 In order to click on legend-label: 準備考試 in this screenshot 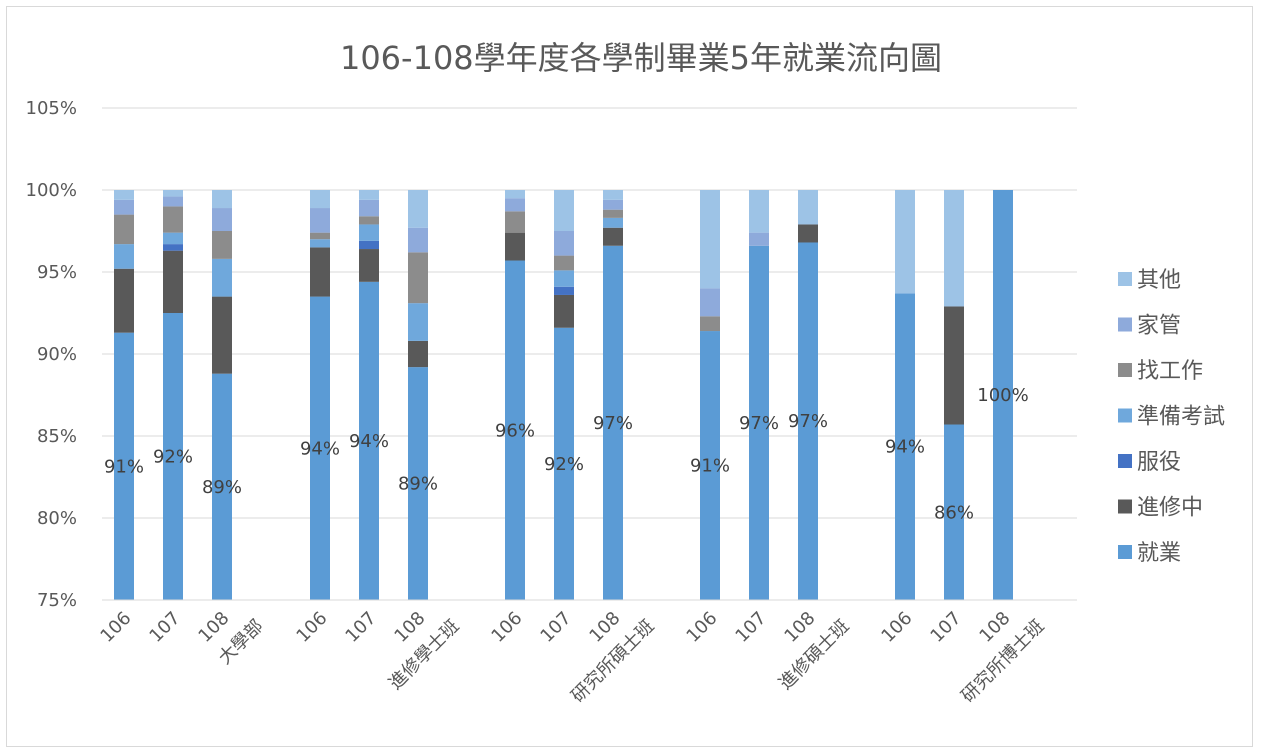, I will do `click(1181, 417)`.